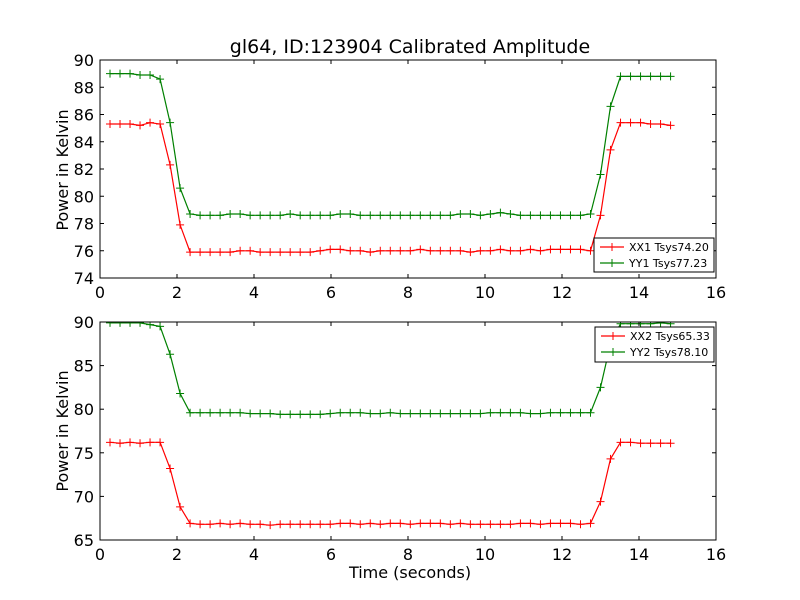 The image size is (800, 600). What do you see at coordinates (84, 496) in the screenshot?
I see `bottom-y-tick-label: 70` at bounding box center [84, 496].